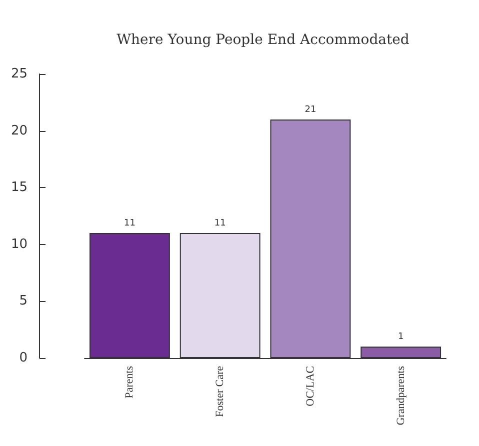 The height and width of the screenshot is (446, 479). I want to click on y-tick-label: 0, so click(23, 358).